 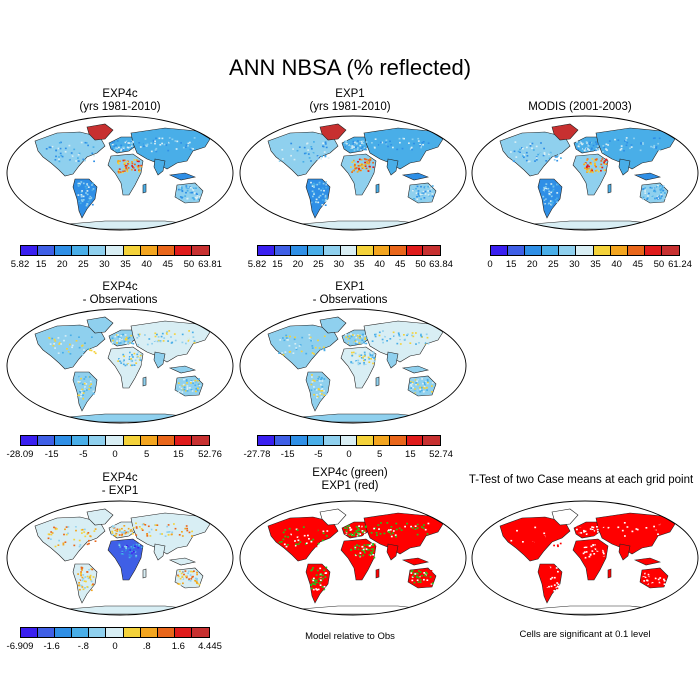 What do you see at coordinates (585, 173) in the screenshot?
I see `map-frame` at bounding box center [585, 173].